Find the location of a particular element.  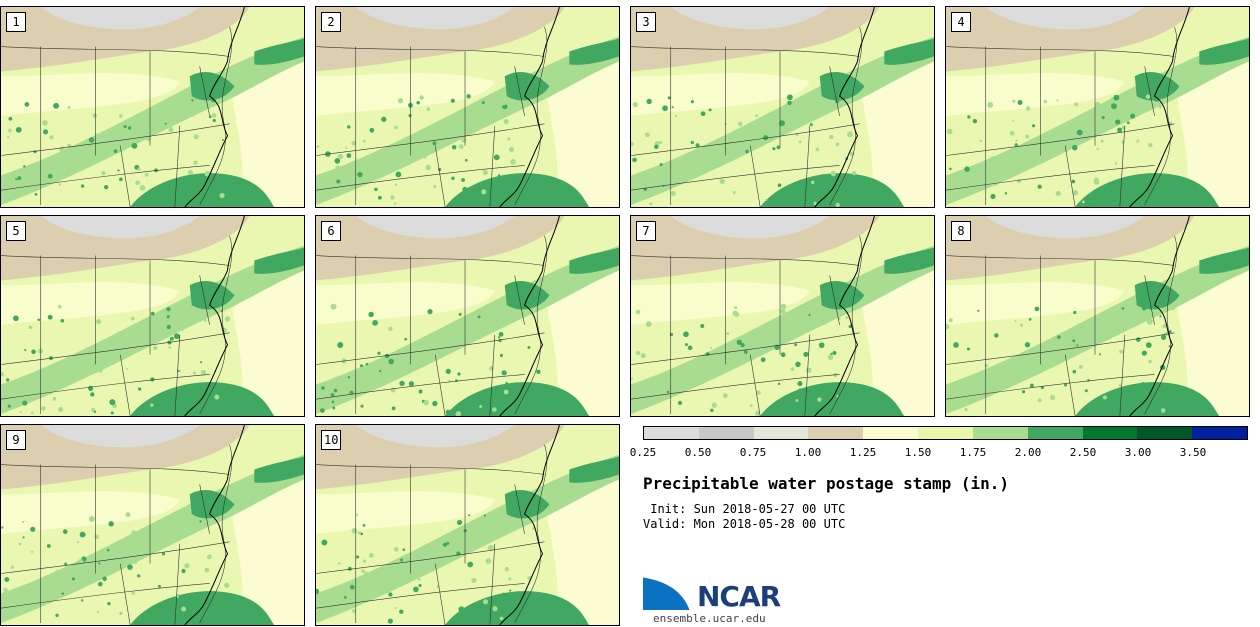

map-panel-5: 5 is located at coordinates (152, 316).